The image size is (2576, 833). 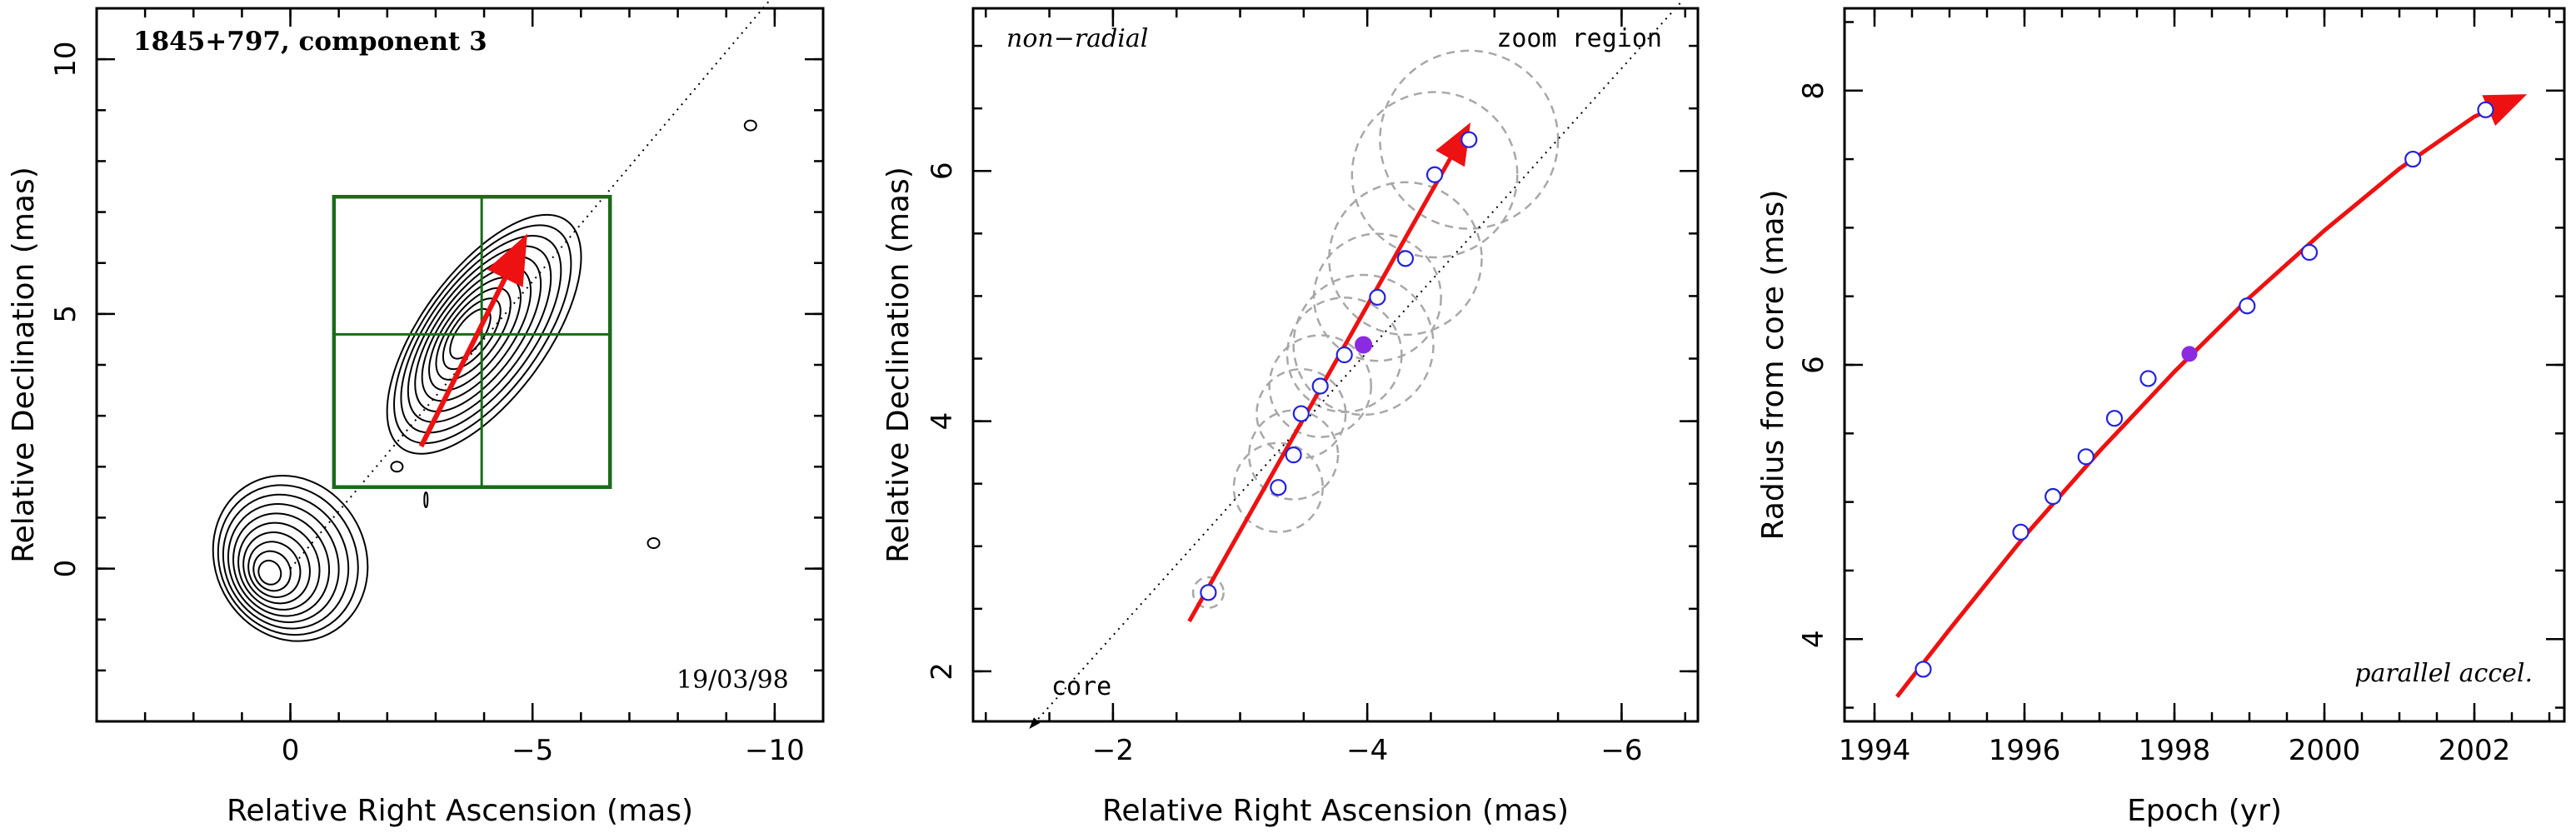 I want to click on p2-points, so click(x=1339, y=366).